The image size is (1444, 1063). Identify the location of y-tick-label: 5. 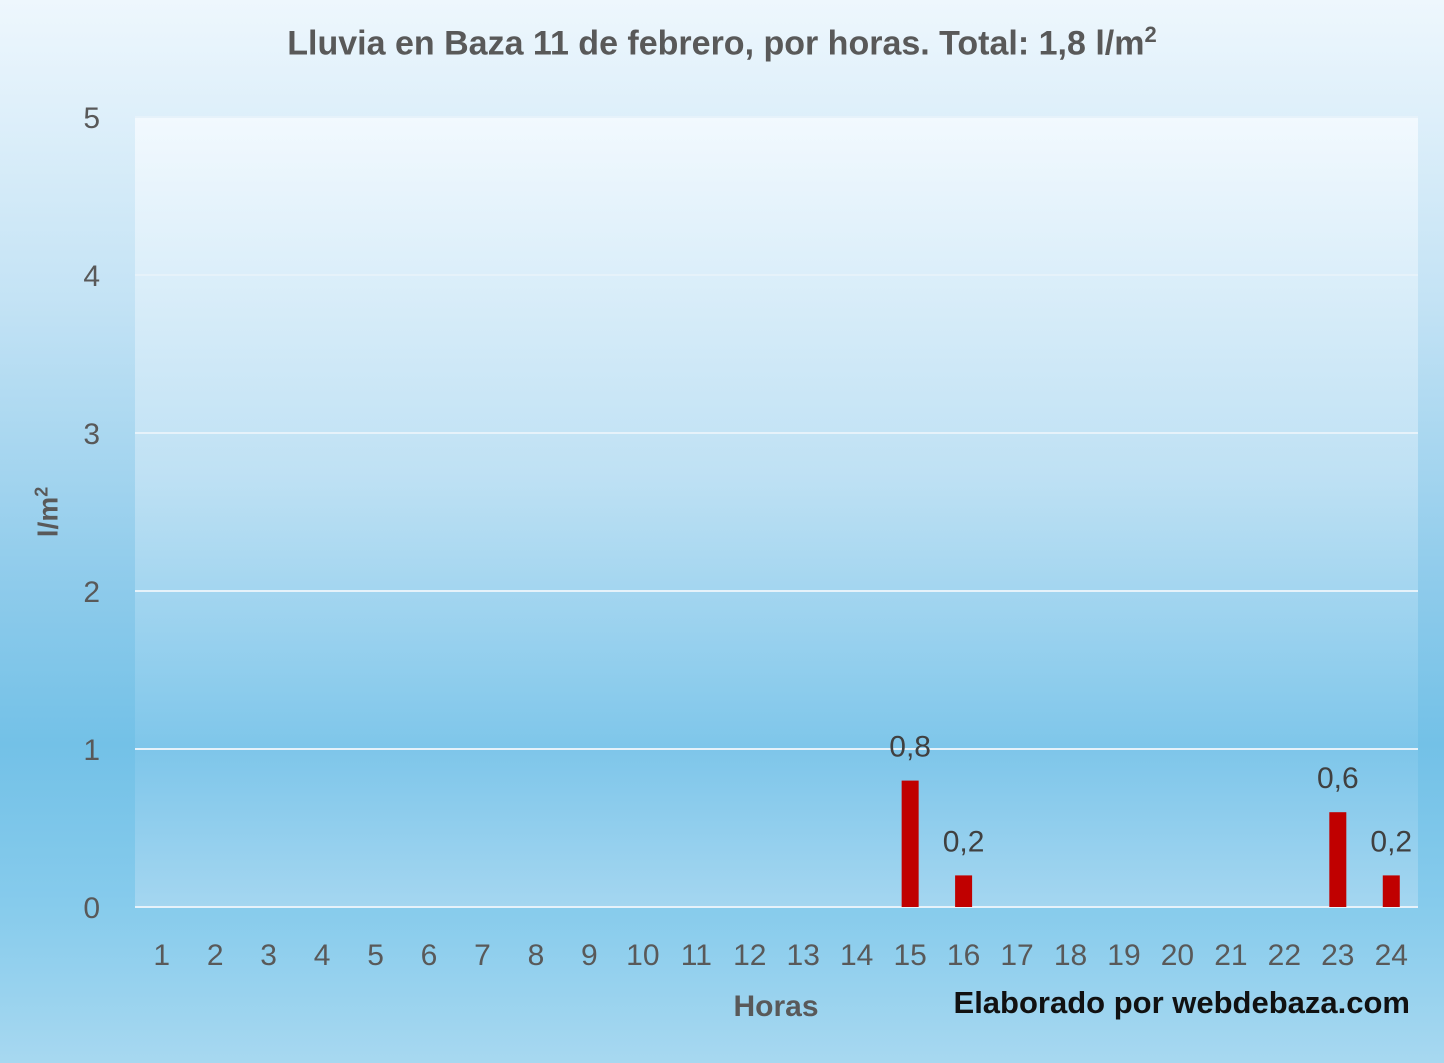
(91, 118).